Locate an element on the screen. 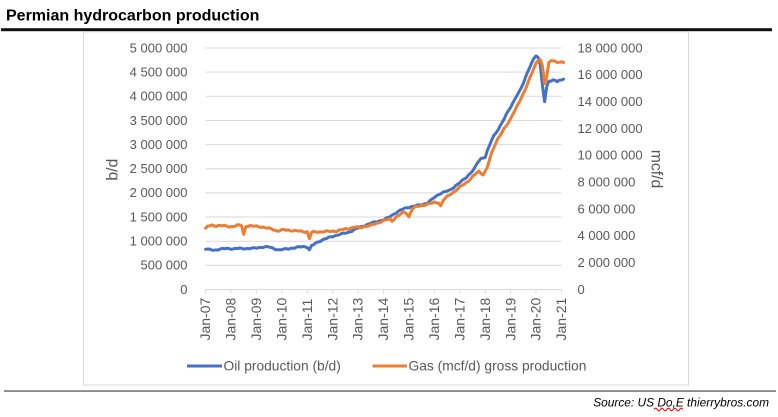 The width and height of the screenshot is (778, 417). svg-text: 16 000 000 is located at coordinates (610, 74).